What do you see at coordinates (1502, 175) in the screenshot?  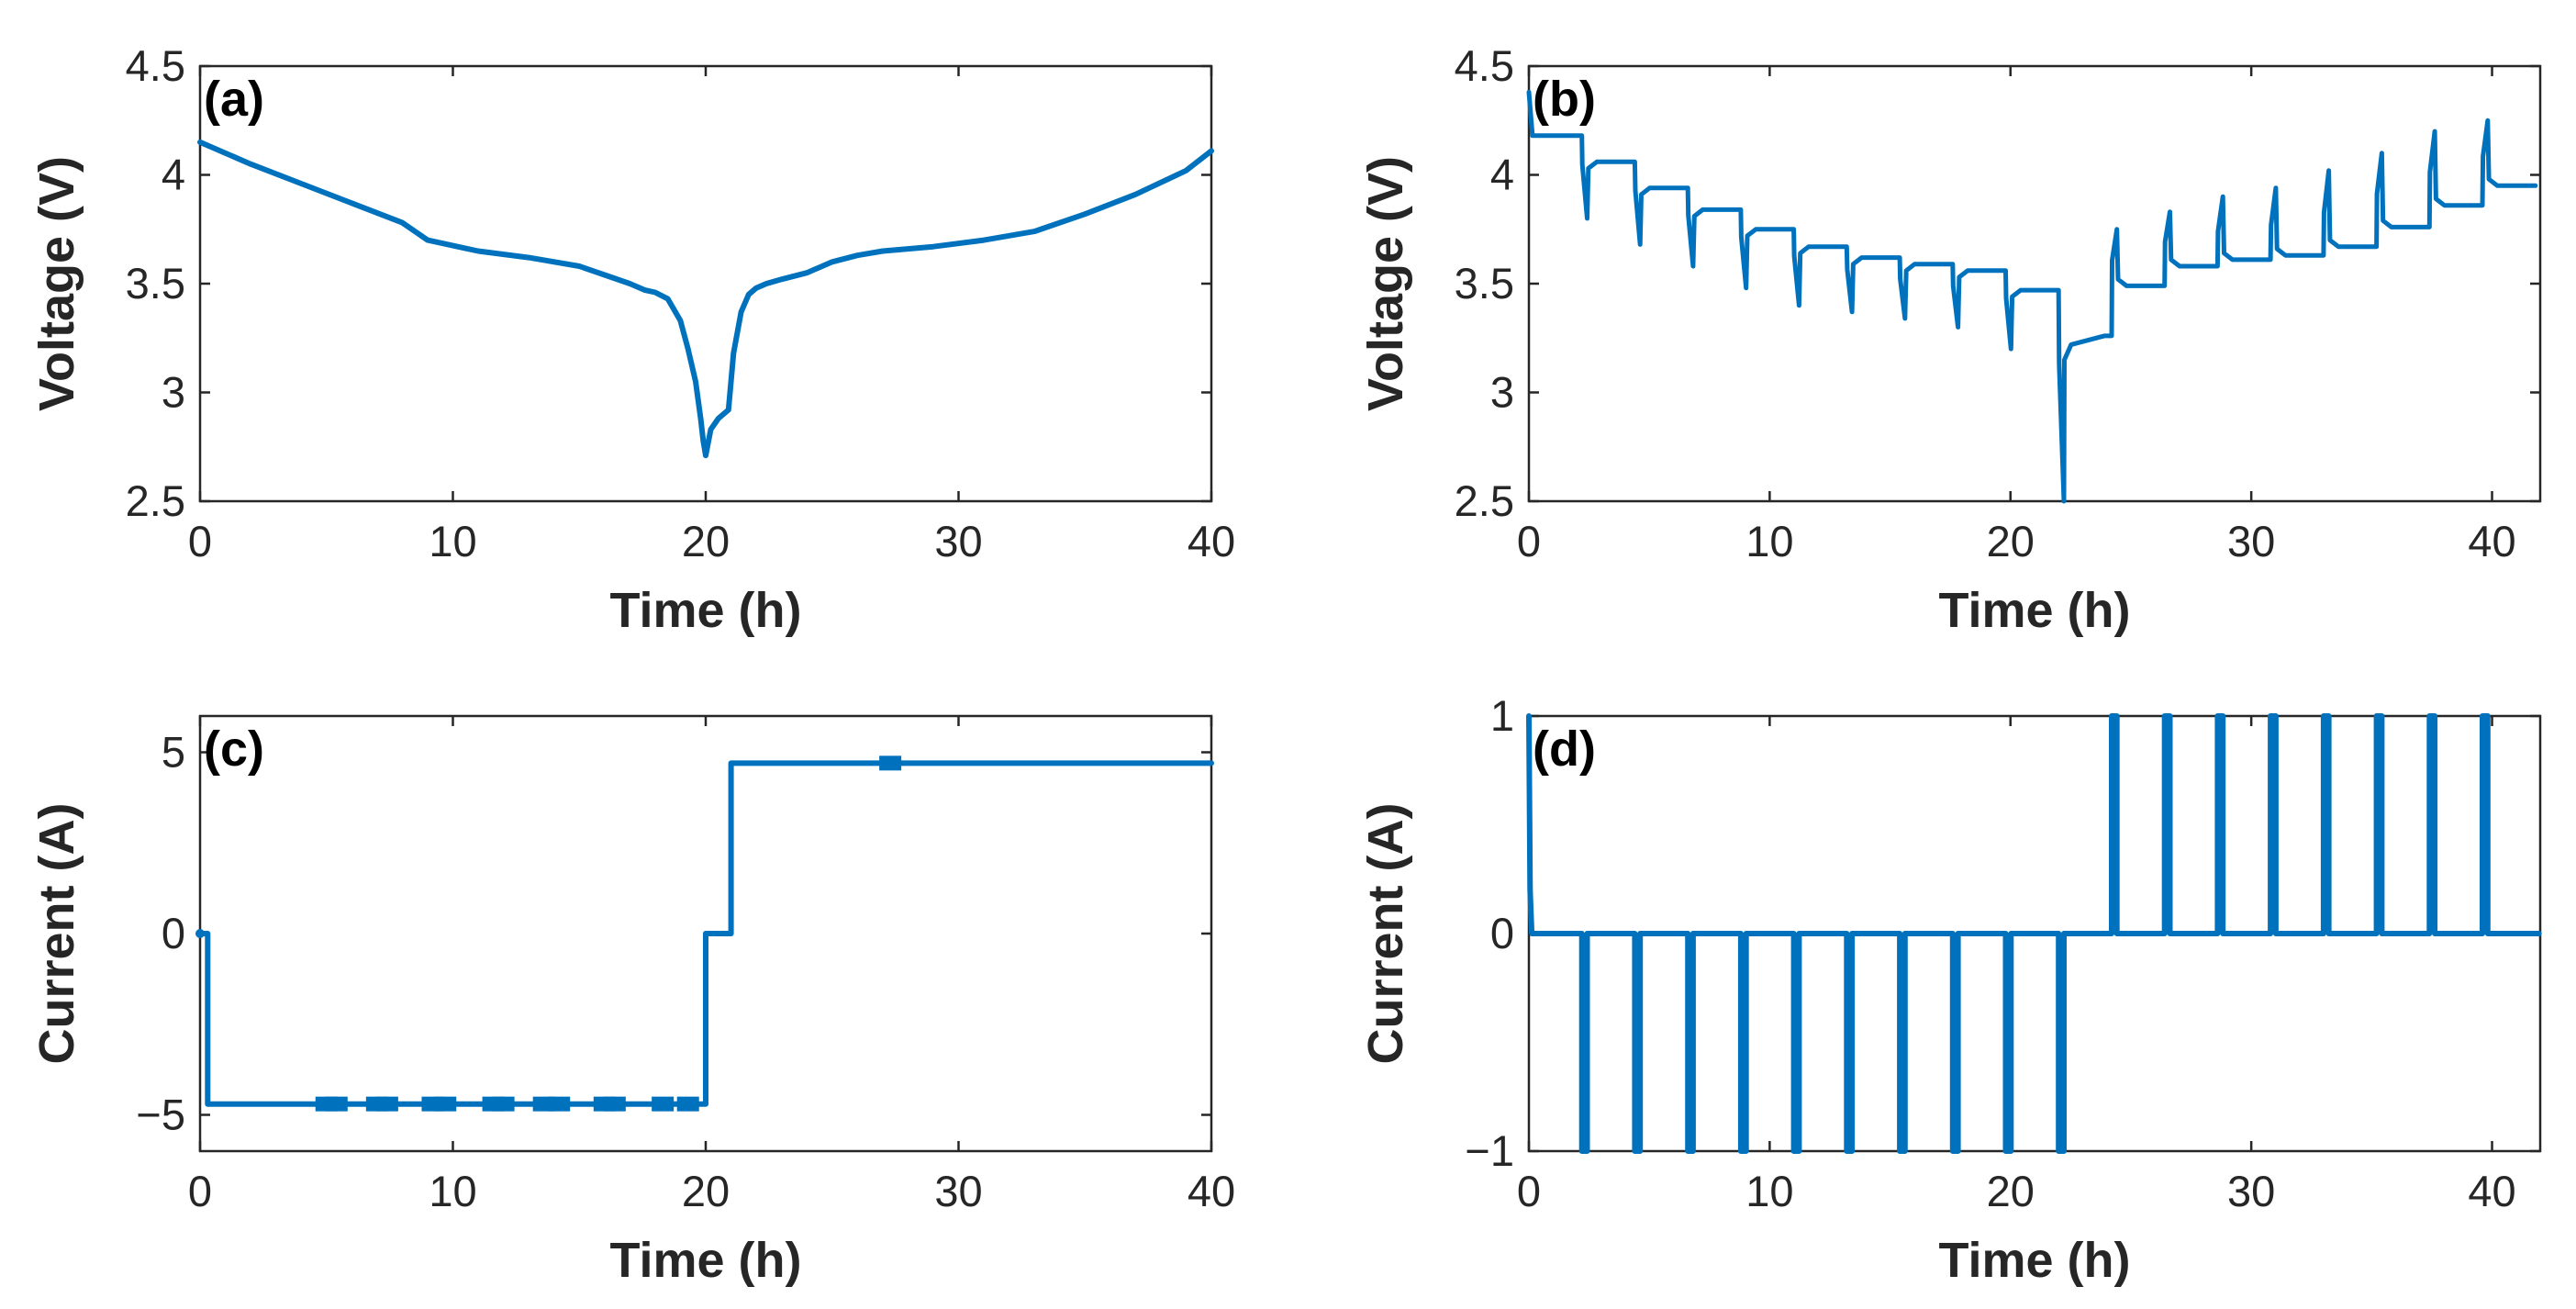 I see `y-tick-label-b-3: 4` at bounding box center [1502, 175].